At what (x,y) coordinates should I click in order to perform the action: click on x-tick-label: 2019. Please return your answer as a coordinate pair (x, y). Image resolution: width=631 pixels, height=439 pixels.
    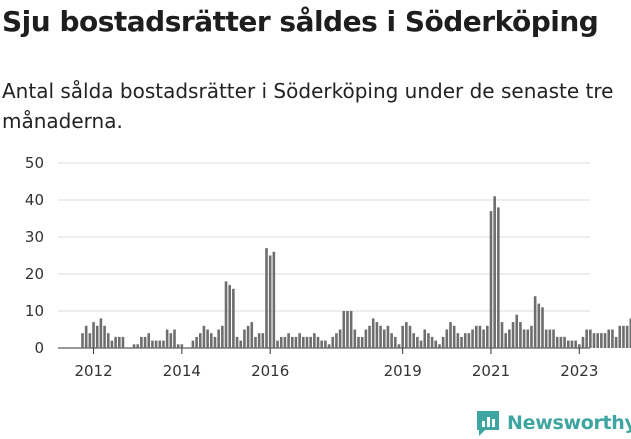
    Looking at the image, I should click on (403, 371).